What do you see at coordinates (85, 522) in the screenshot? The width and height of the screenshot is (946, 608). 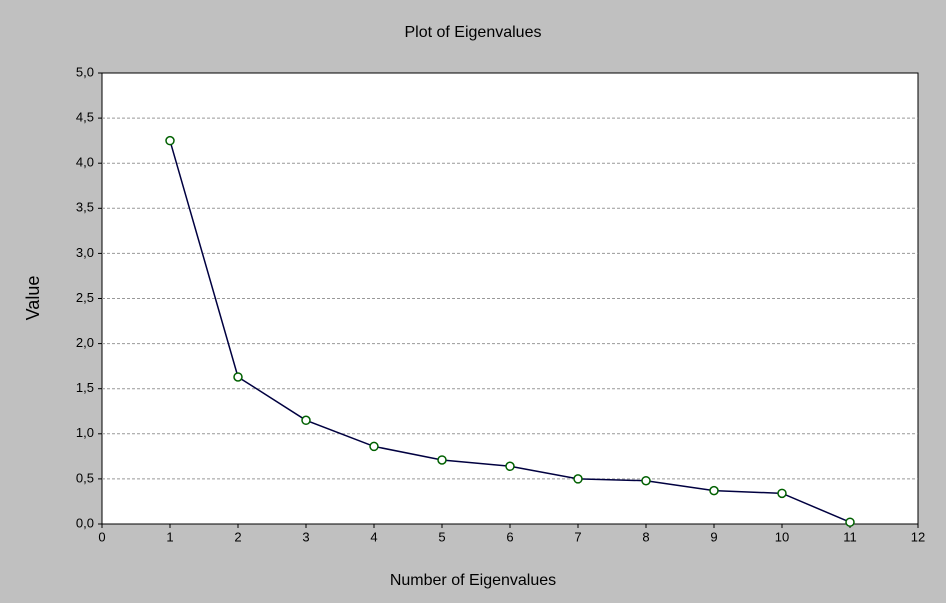 I see `y-tick-label: 0,0` at bounding box center [85, 522].